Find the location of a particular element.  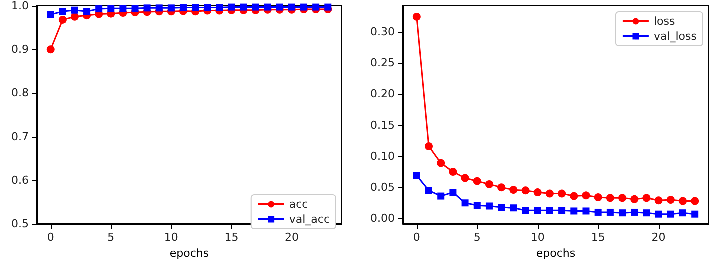

legend-label: val_loss is located at coordinates (676, 36).